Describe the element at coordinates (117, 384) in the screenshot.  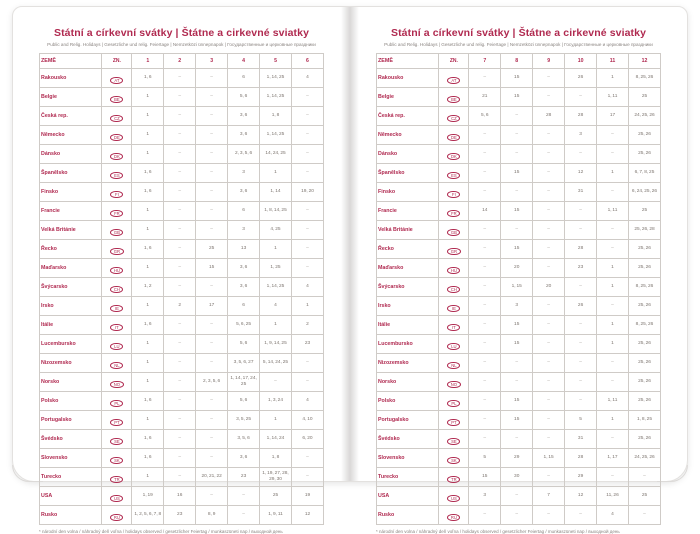
I see `country-code-badge: NO` at that location.